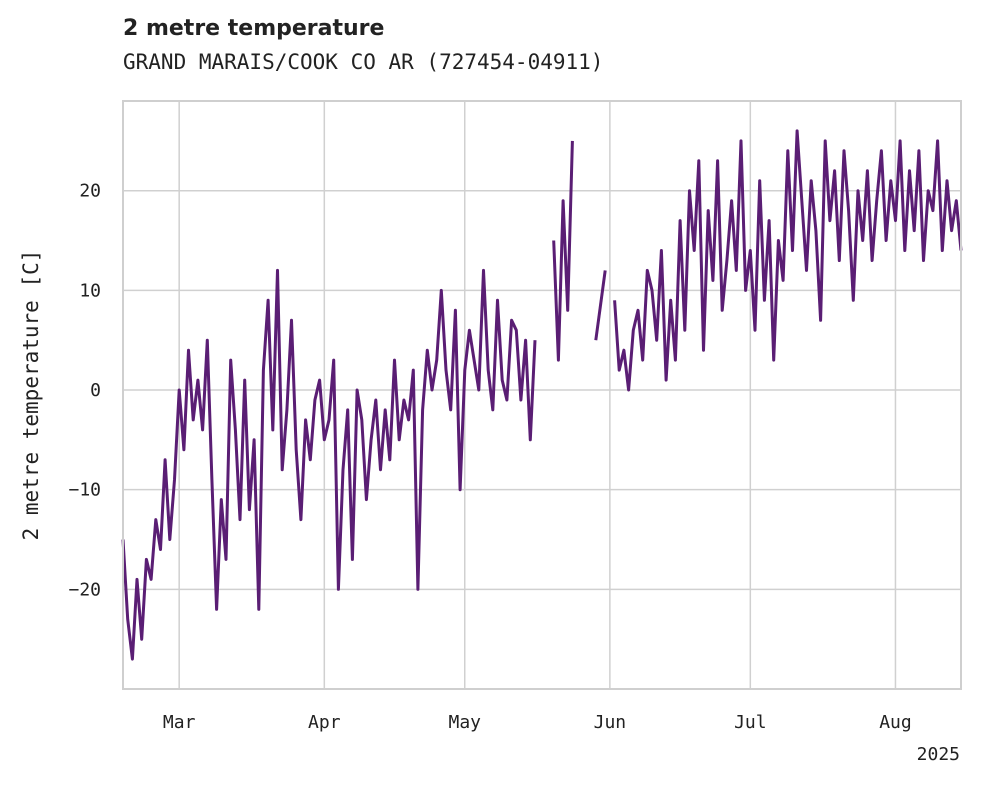 The image size is (981, 785). What do you see at coordinates (90, 191) in the screenshot?
I see `y-tick-label: 20` at bounding box center [90, 191].